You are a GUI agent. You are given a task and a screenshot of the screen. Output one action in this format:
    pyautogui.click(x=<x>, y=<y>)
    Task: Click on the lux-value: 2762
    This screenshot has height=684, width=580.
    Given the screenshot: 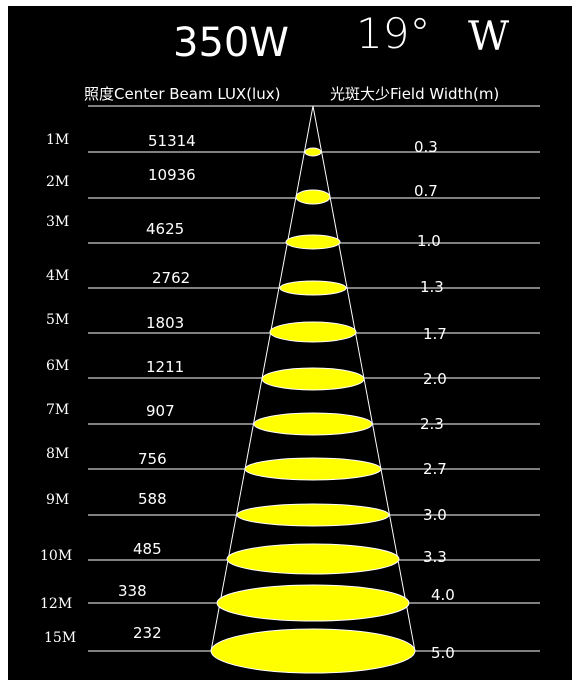 What is the action you would take?
    pyautogui.click(x=171, y=278)
    